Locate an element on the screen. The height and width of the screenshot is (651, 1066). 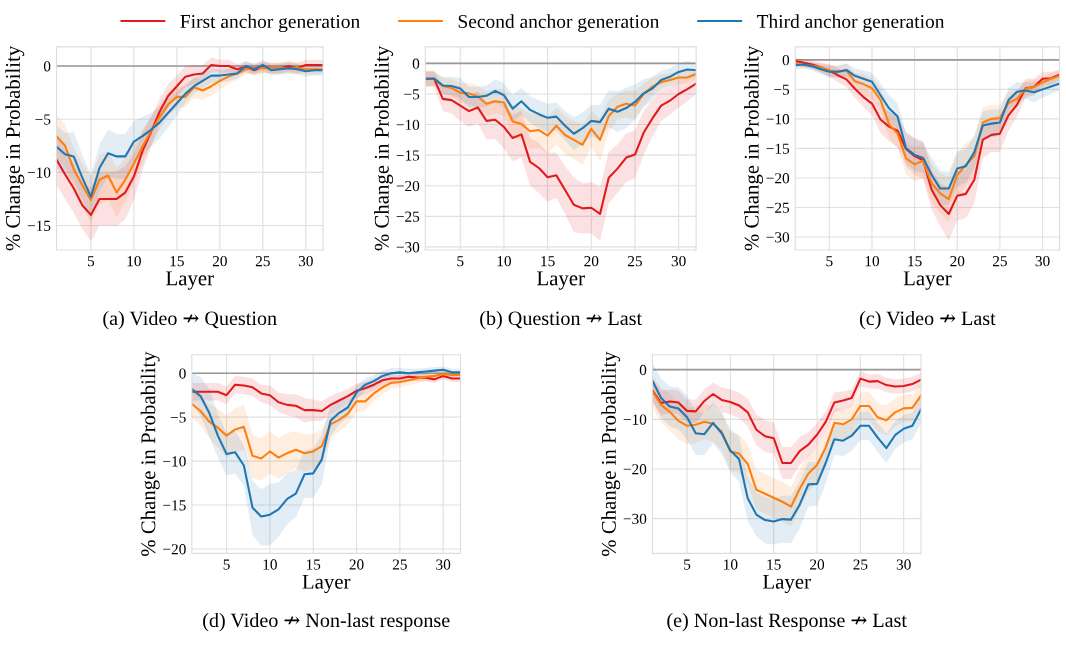
legend-label: Third anchor generation is located at coordinates (850, 23).